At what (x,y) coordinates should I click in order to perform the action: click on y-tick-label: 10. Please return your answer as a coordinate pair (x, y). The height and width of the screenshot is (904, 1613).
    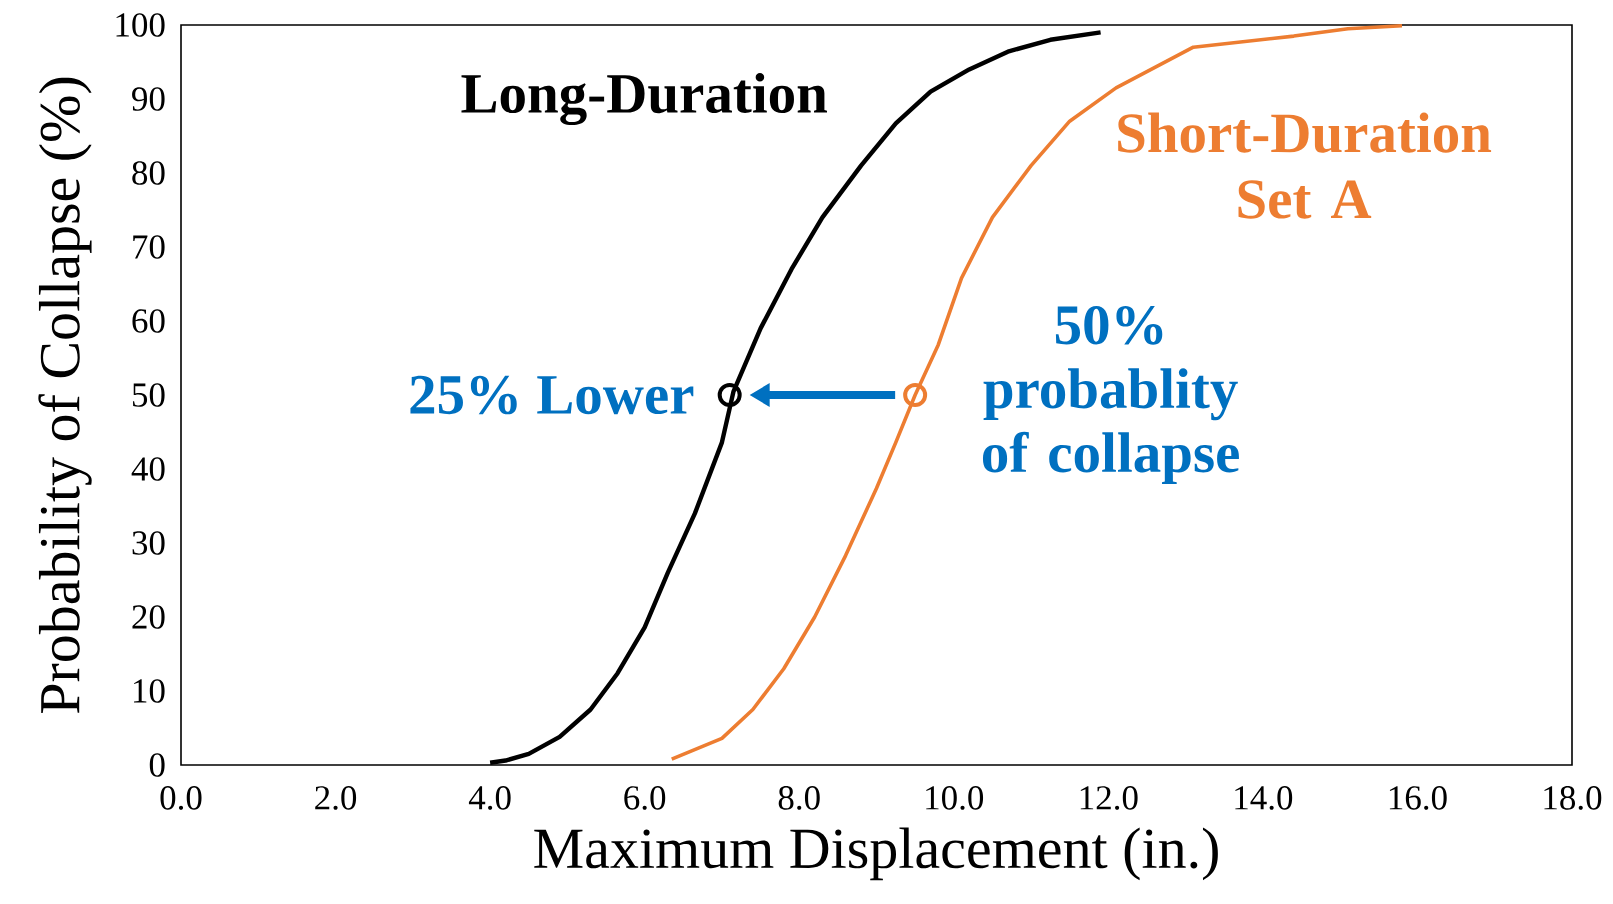
    Looking at the image, I should click on (149, 691).